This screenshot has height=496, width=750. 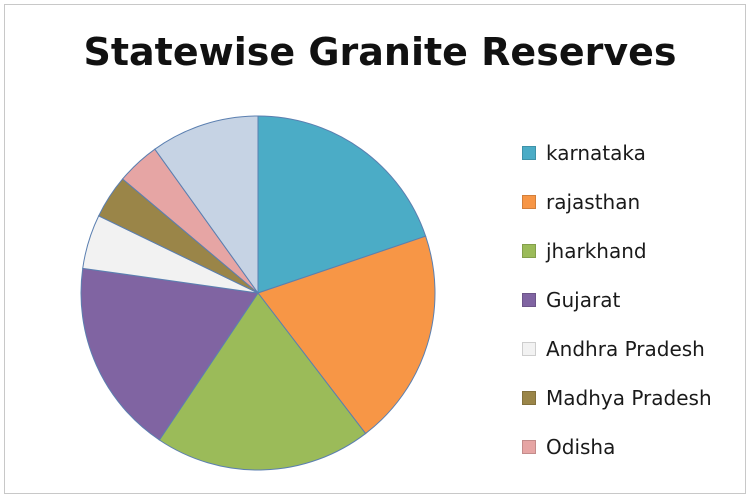 I want to click on pie-slice-karnataka, so click(x=342, y=204).